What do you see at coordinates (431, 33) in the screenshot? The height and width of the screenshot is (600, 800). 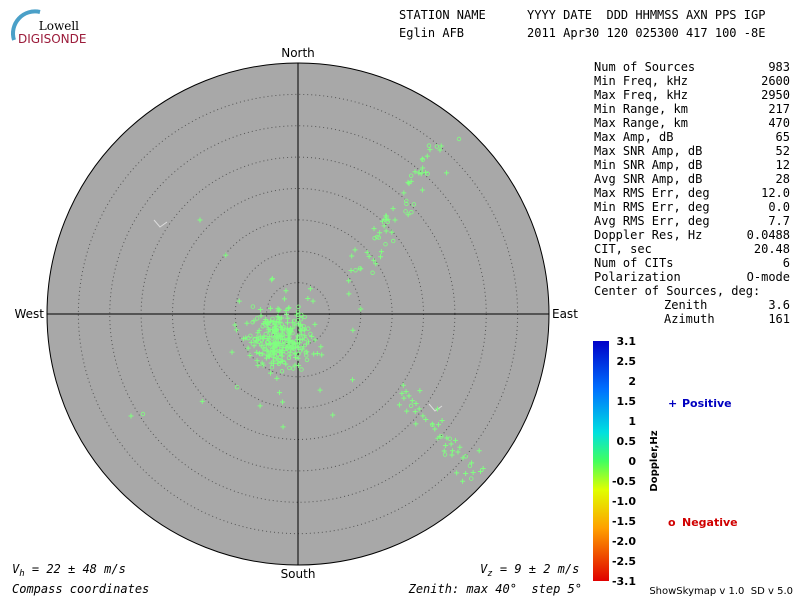 I see `header-station: Eglin AFB` at bounding box center [431, 33].